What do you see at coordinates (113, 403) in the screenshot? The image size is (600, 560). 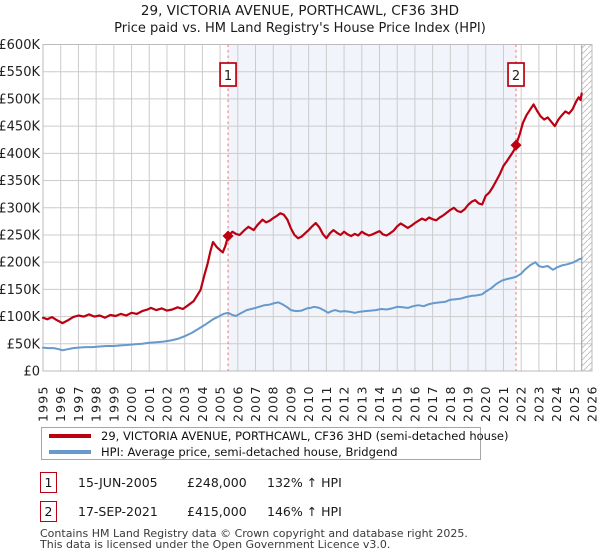 I see `svg-text: 1999` at bounding box center [113, 403].